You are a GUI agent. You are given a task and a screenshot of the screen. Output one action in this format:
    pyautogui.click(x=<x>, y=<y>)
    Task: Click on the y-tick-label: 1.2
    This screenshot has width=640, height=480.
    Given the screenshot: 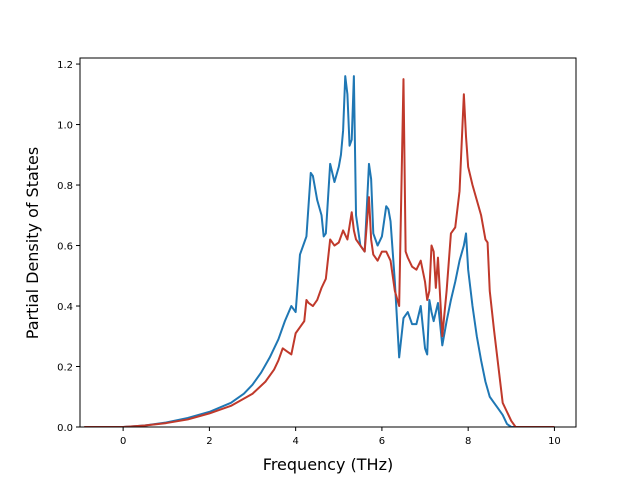 What is the action you would take?
    pyautogui.click(x=65, y=65)
    